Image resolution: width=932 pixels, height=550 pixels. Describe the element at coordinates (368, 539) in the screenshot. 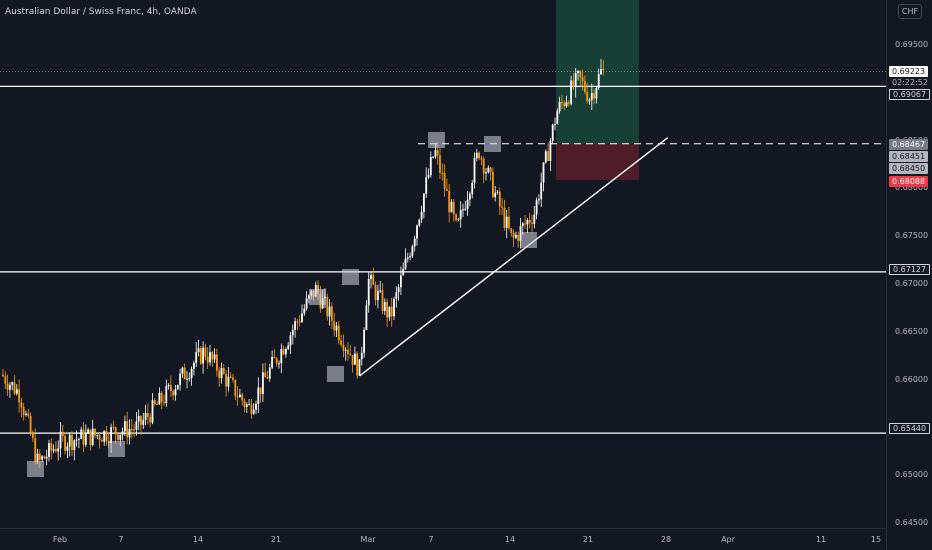

I see `time-tick-label: Mar` at that location.